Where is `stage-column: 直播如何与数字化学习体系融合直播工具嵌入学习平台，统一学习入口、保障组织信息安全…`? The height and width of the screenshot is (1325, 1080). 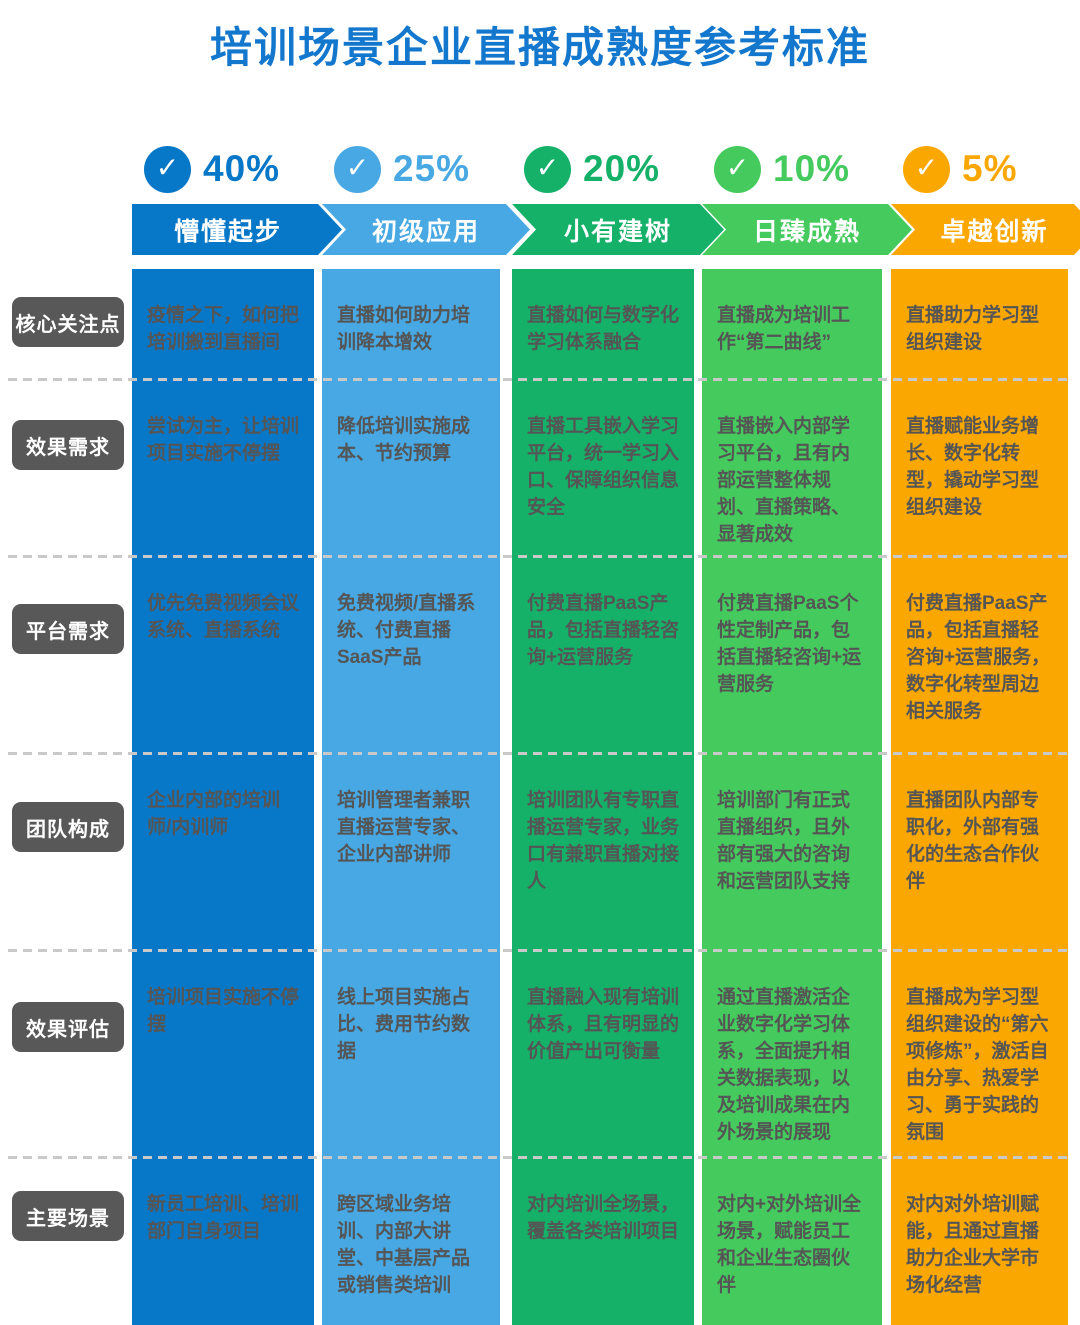
stage-column: 直播如何与数字化学习体系融合直播工具嵌入学习平台，统一学习入口、保障组织信息安全… is located at coordinates (603, 797).